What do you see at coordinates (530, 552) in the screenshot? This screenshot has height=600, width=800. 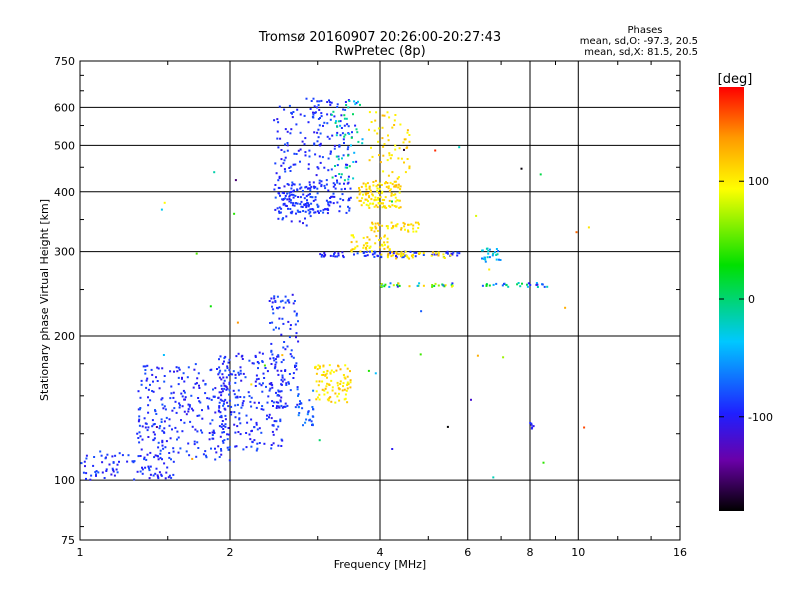 I see `x-tick-label: 8` at bounding box center [530, 552].